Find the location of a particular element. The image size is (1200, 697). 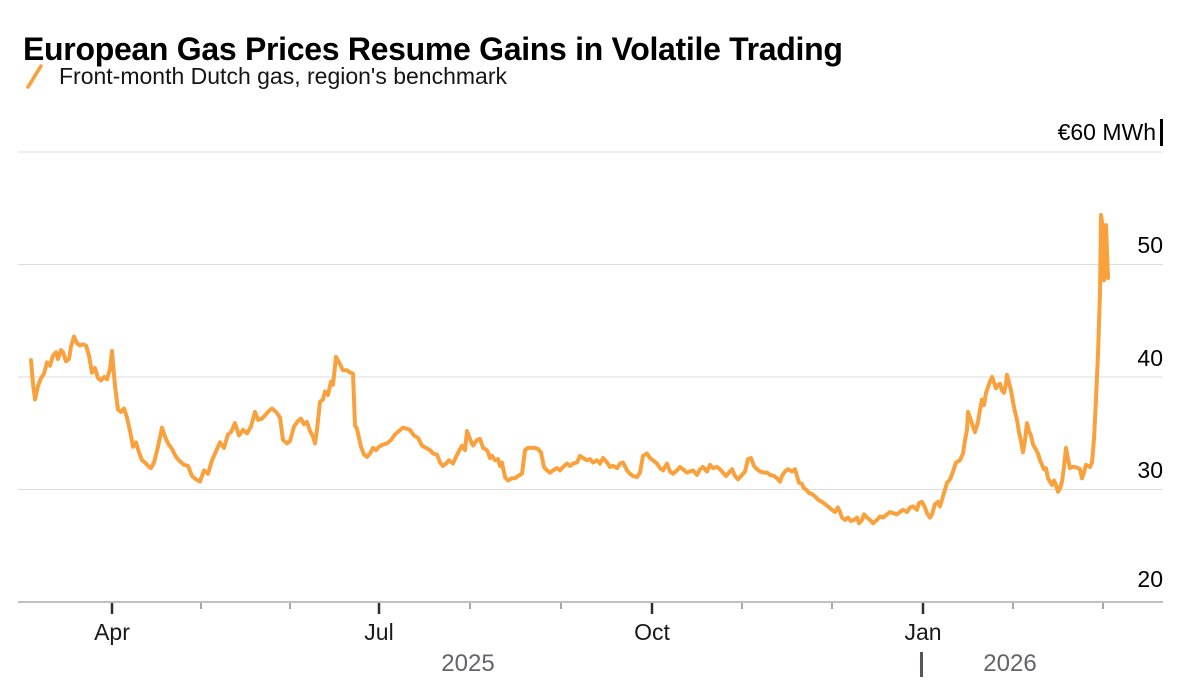

y-tick-label-40: 40 is located at coordinates (1150, 358).